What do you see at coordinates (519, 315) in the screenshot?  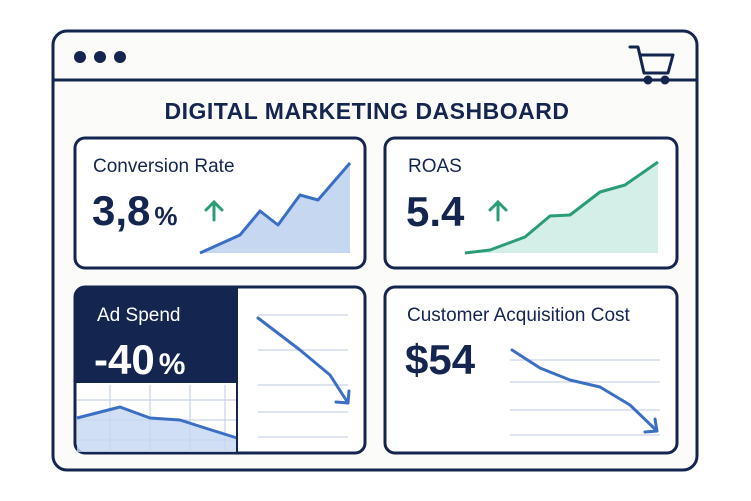 I see `card-label: Customer Acquisition Cost` at bounding box center [519, 315].